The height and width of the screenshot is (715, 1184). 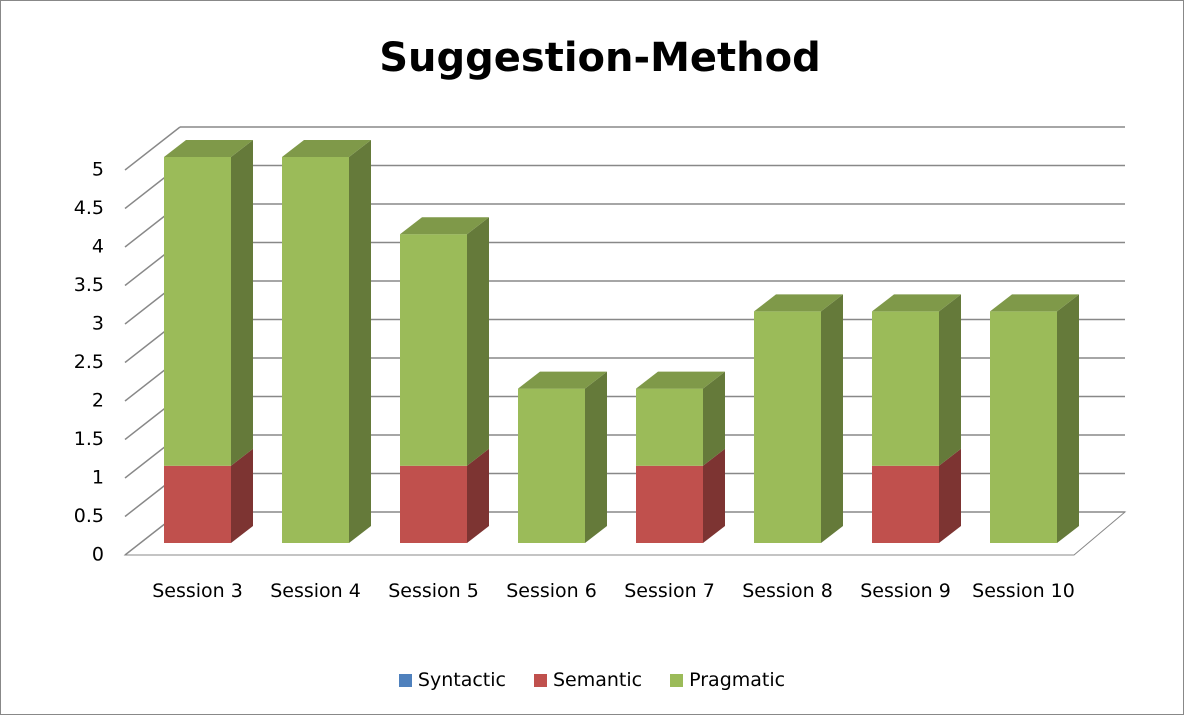 What do you see at coordinates (89, 516) in the screenshot?
I see `y-tick-label: 0.5` at bounding box center [89, 516].